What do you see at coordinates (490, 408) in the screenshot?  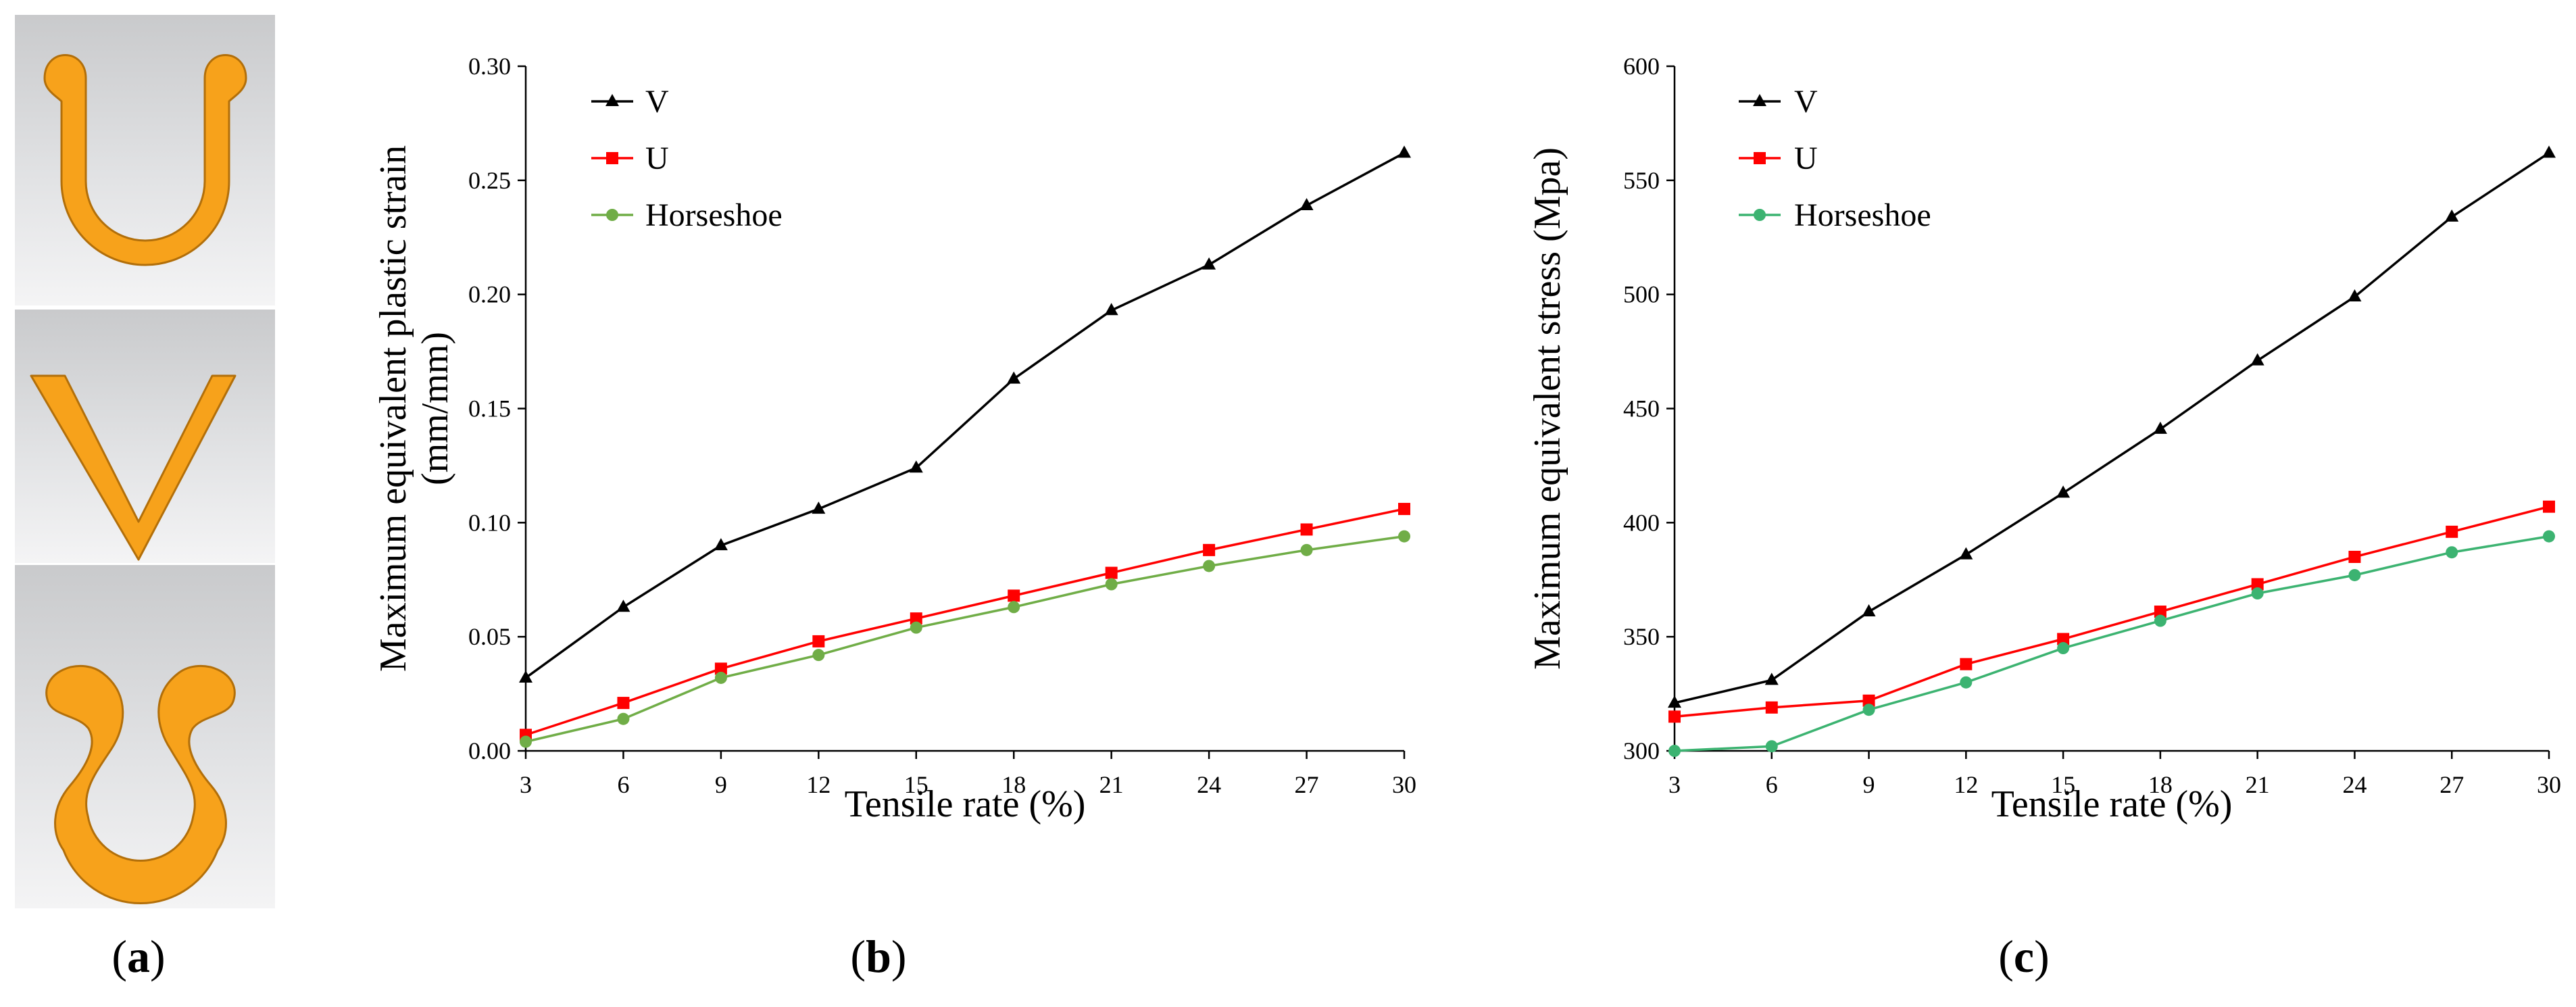 I see `y-tick-label: 0.15` at bounding box center [490, 408].